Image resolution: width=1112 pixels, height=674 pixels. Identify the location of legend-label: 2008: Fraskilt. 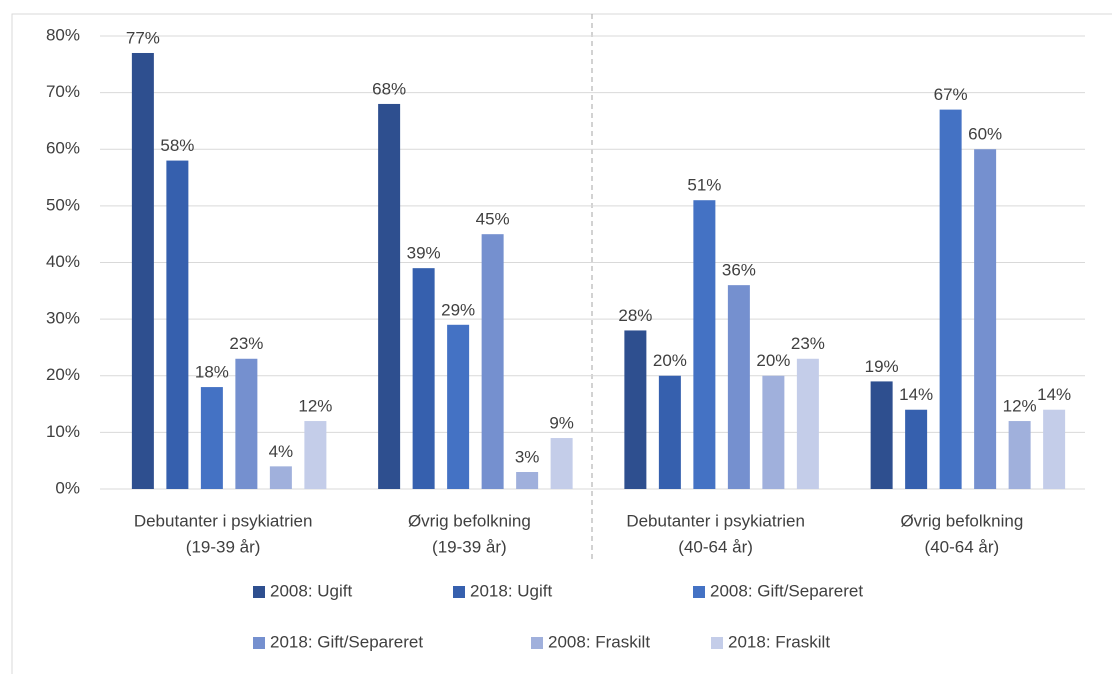
(599, 641).